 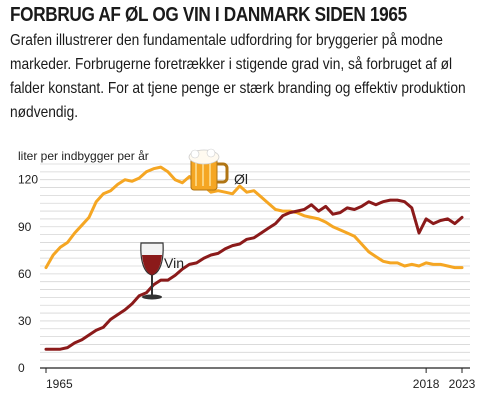 What do you see at coordinates (25, 274) in the screenshot?
I see `y-tick-label: 60` at bounding box center [25, 274].